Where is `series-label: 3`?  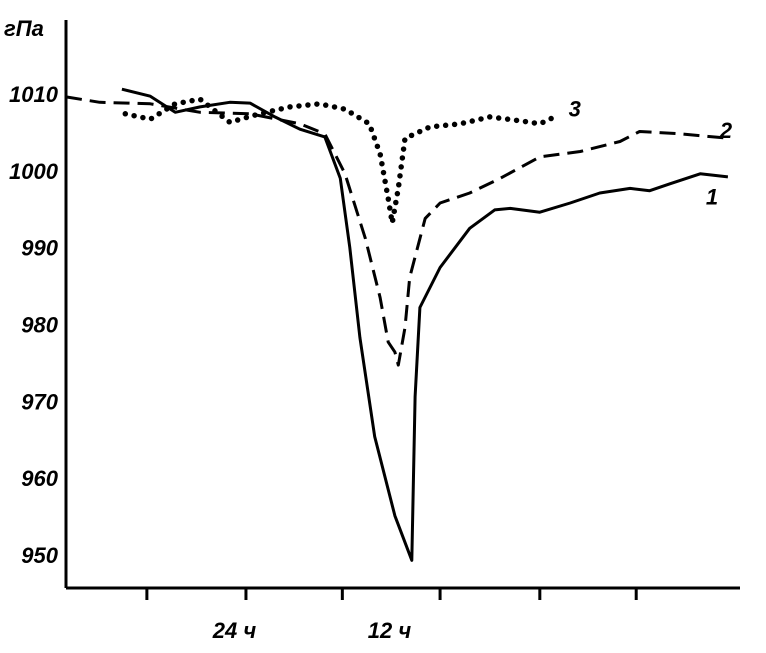
series-label: 3 is located at coordinates (575, 109).